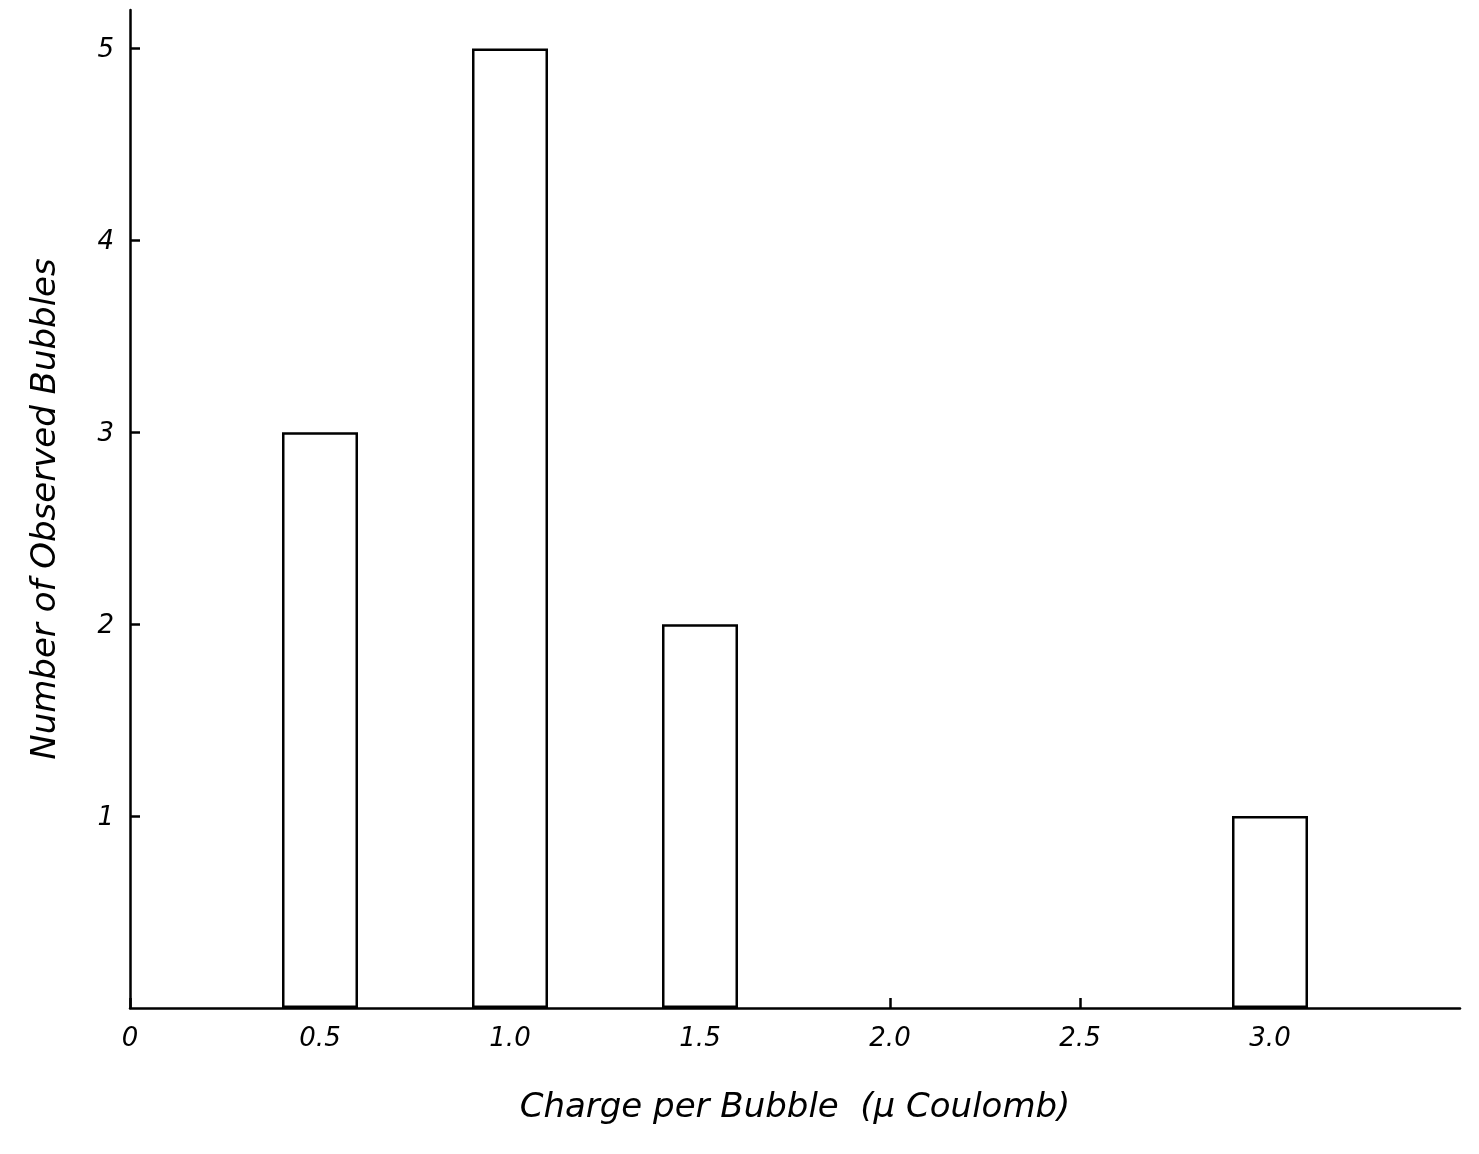  I want to click on y-tick-label: 4, so click(105, 240).